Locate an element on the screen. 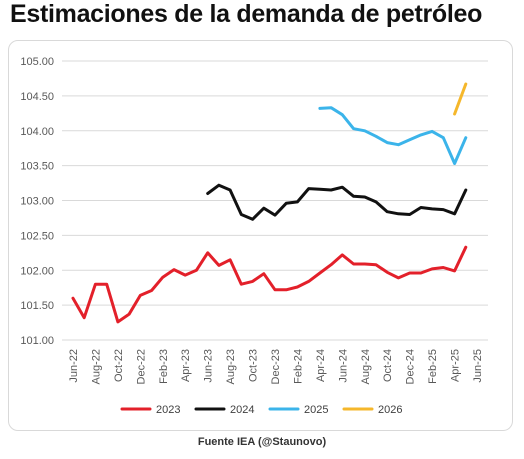  x-tick-label: Apr-25 is located at coordinates (456, 365).